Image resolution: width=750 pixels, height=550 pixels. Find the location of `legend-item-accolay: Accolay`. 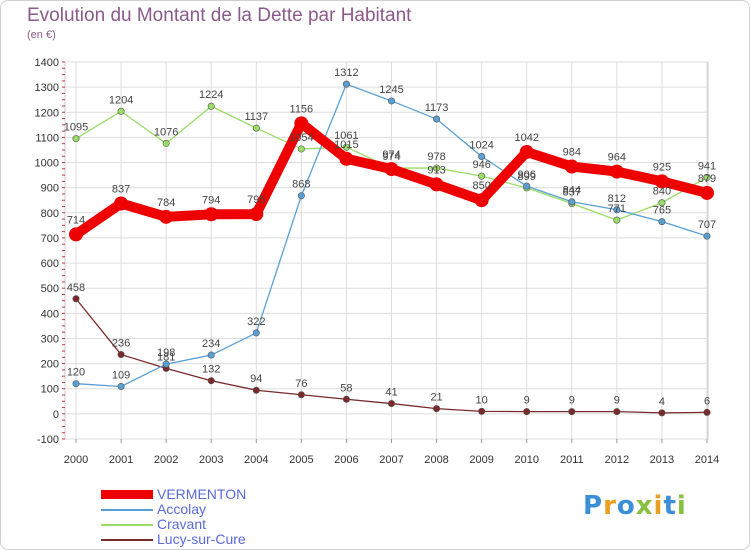

legend-item-accolay: Accolay is located at coordinates (251, 509).